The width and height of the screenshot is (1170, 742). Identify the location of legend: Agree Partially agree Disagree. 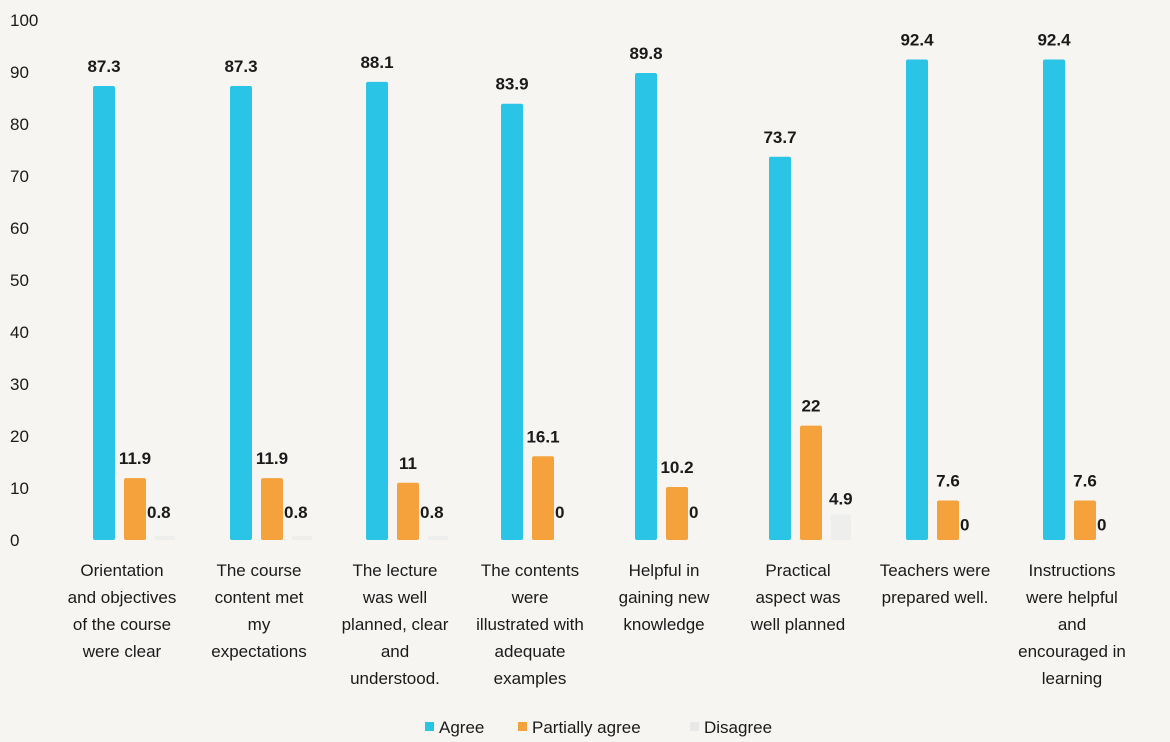
(598, 727).